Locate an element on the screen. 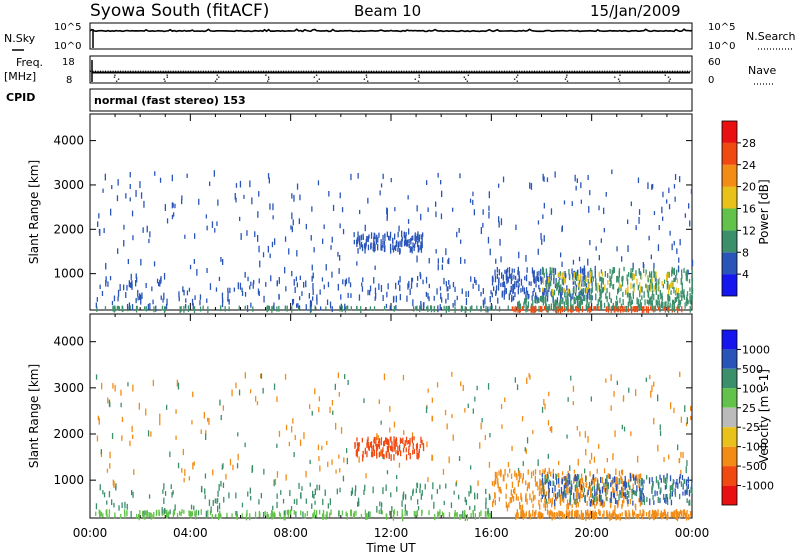  colorbar-tick-label: 1000 is located at coordinates (756, 349).